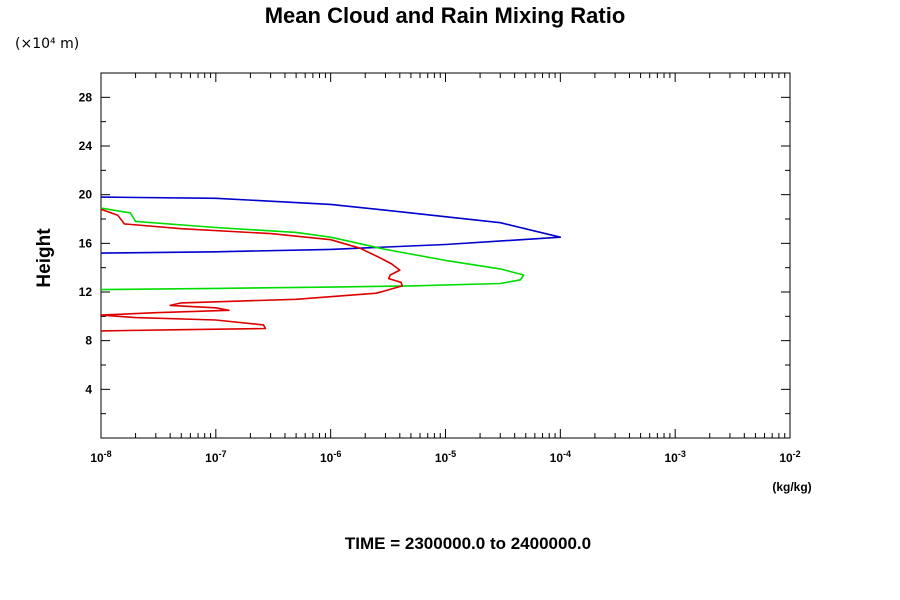 The width and height of the screenshot is (900, 600). I want to click on x-tick-label: 10⁻⁶, so click(330, 457).